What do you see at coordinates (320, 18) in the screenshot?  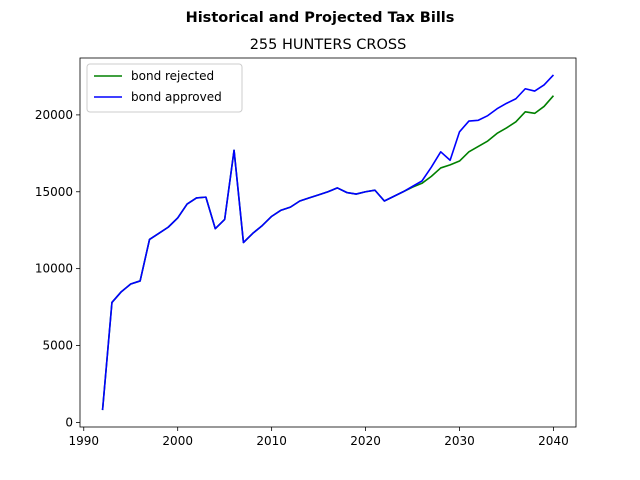 I see `chart-title: Historical and Projected Tax Bills` at bounding box center [320, 18].